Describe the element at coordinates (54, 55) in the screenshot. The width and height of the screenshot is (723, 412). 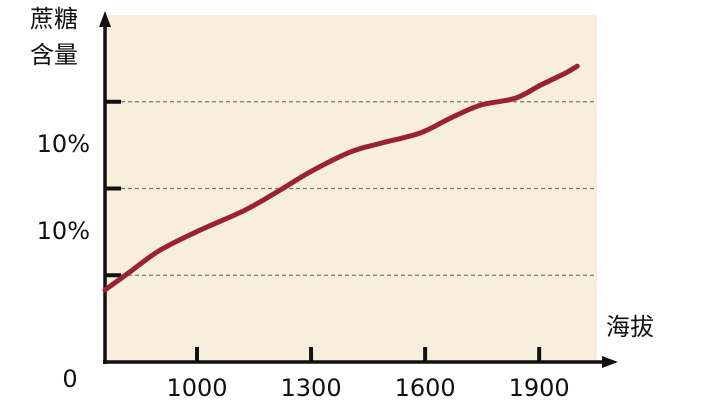
I see `y-axis-label: 含量` at that location.